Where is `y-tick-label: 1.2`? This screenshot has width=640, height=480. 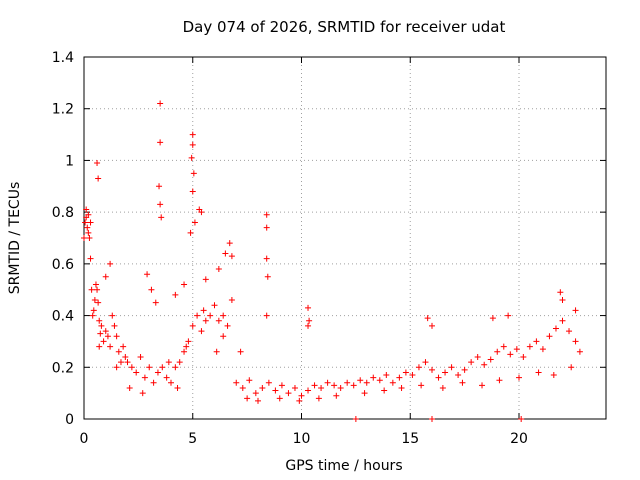 y-tick-label: 1.2 is located at coordinates (63, 110).